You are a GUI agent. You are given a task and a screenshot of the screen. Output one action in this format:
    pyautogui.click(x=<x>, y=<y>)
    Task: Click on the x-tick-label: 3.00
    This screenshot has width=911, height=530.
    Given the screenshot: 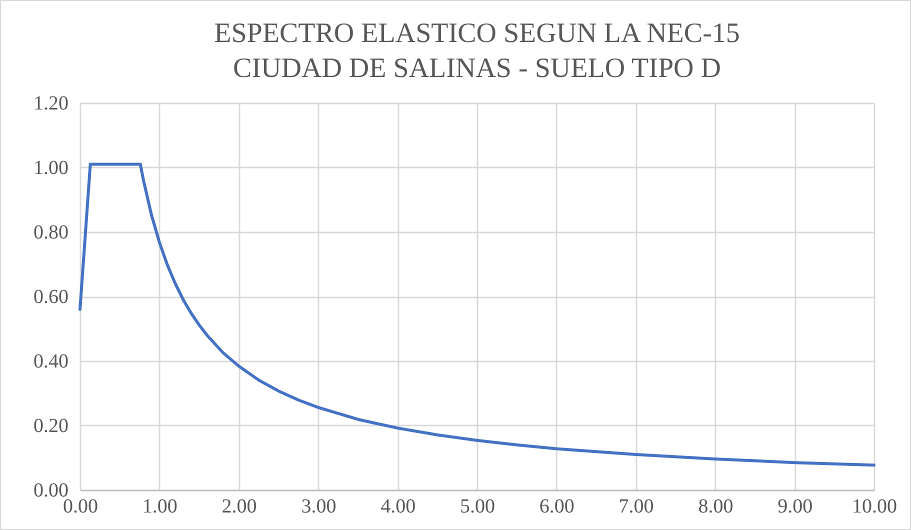 What is the action you would take?
    pyautogui.click(x=318, y=507)
    